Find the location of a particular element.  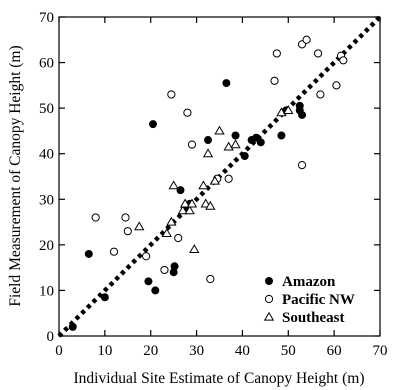

y-tick-label: 30 is located at coordinates (46, 200).